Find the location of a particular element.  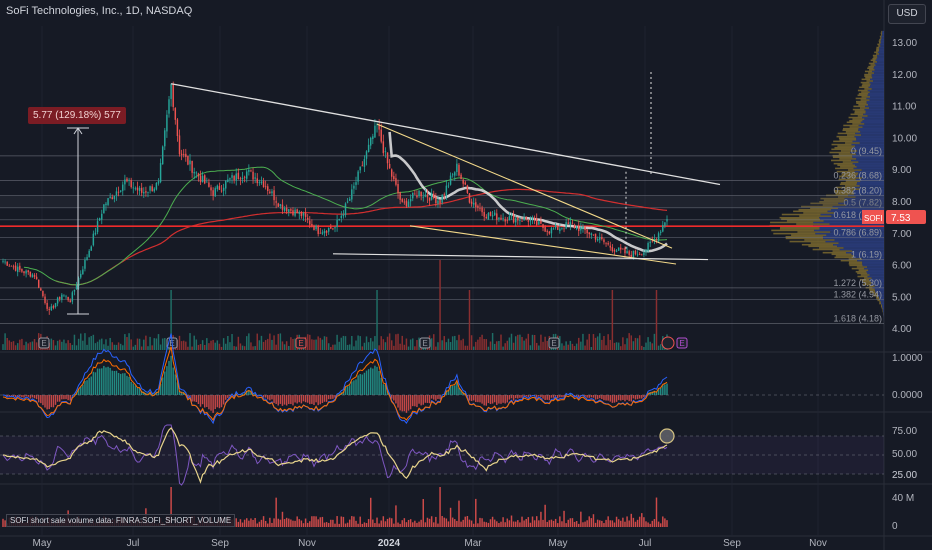

macd-histogram is located at coordinates (336, 384).